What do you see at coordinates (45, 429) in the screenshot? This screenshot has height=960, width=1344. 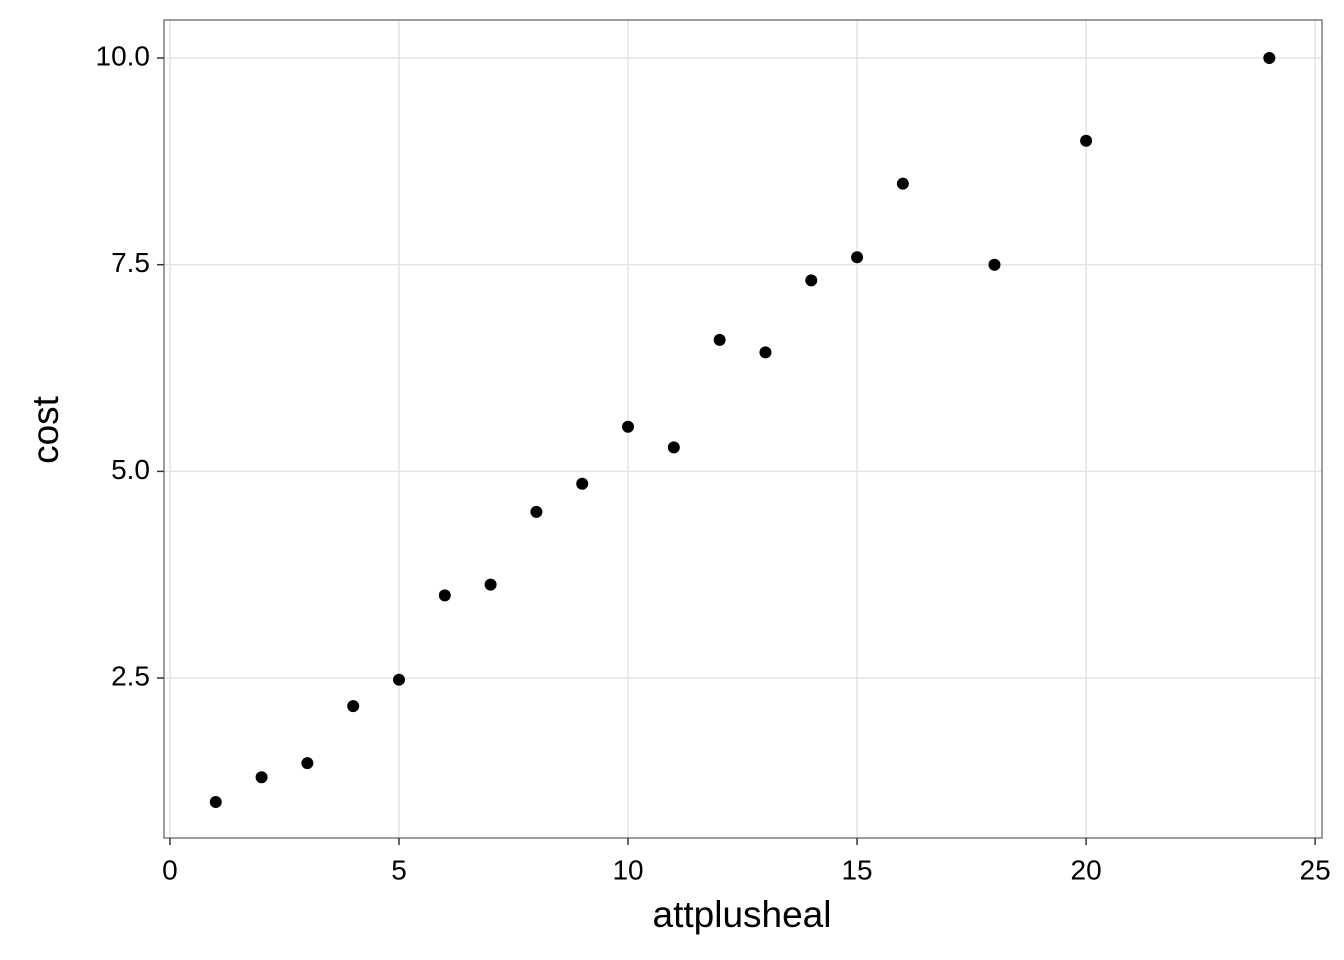 I see `y-axis-title: cost` at bounding box center [45, 429].